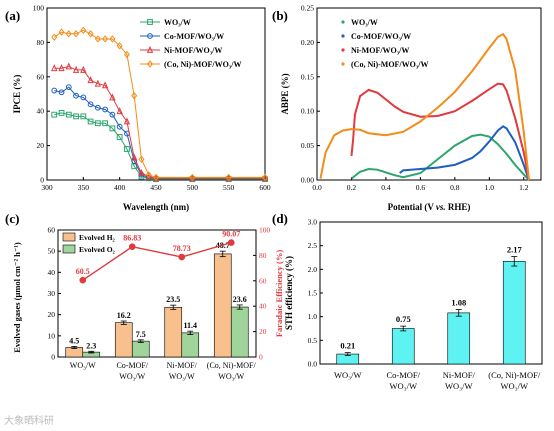  Describe the element at coordinates (307, 111) in the screenshot. I see `y-tick-label: 0.10` at that location.